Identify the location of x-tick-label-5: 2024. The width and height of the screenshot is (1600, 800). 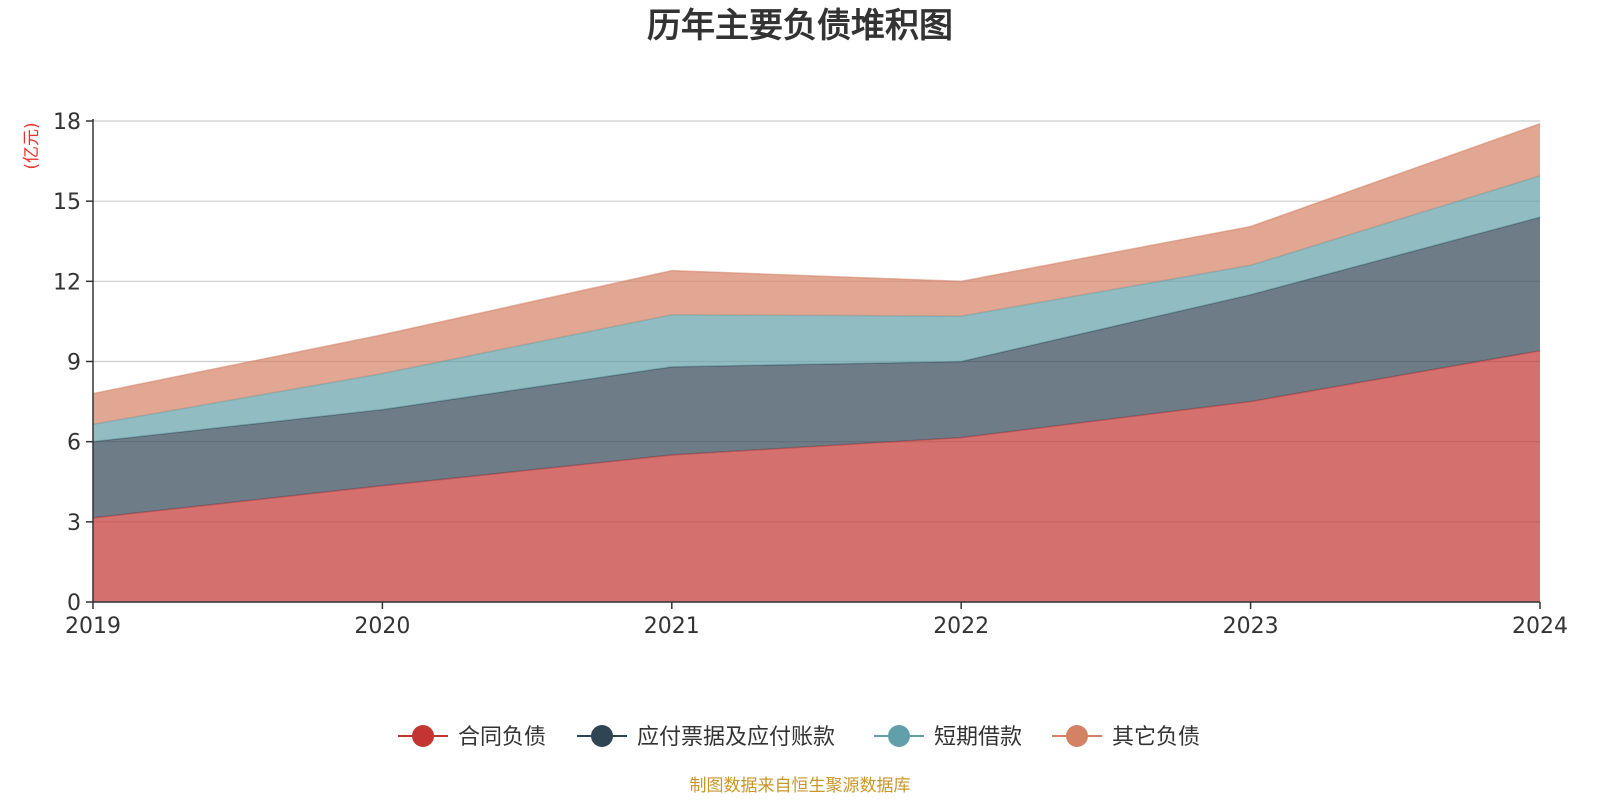
(1540, 626).